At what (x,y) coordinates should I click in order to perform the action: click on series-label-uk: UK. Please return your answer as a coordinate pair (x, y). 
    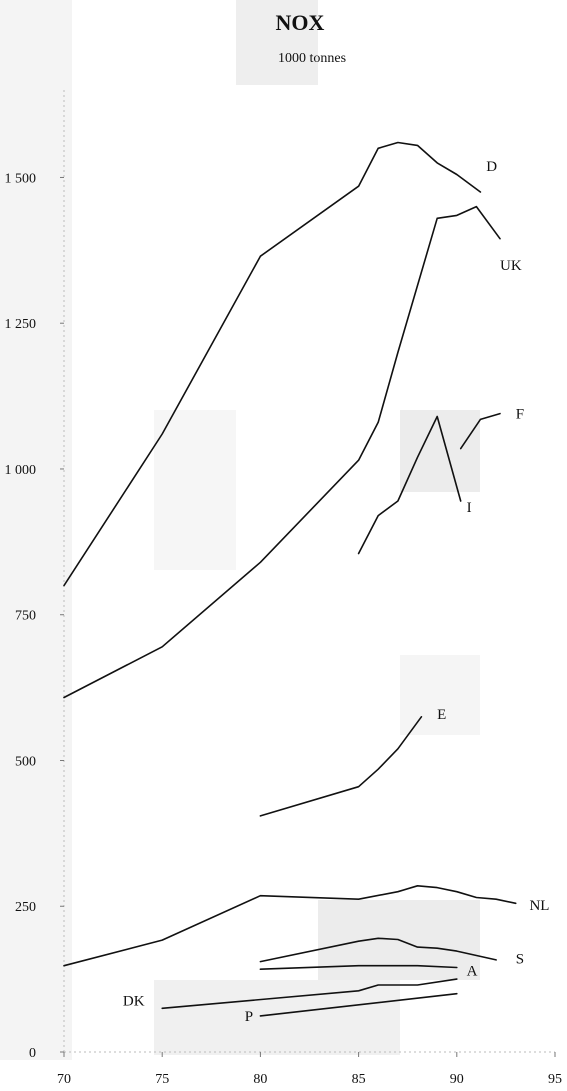
    Looking at the image, I should click on (511, 266).